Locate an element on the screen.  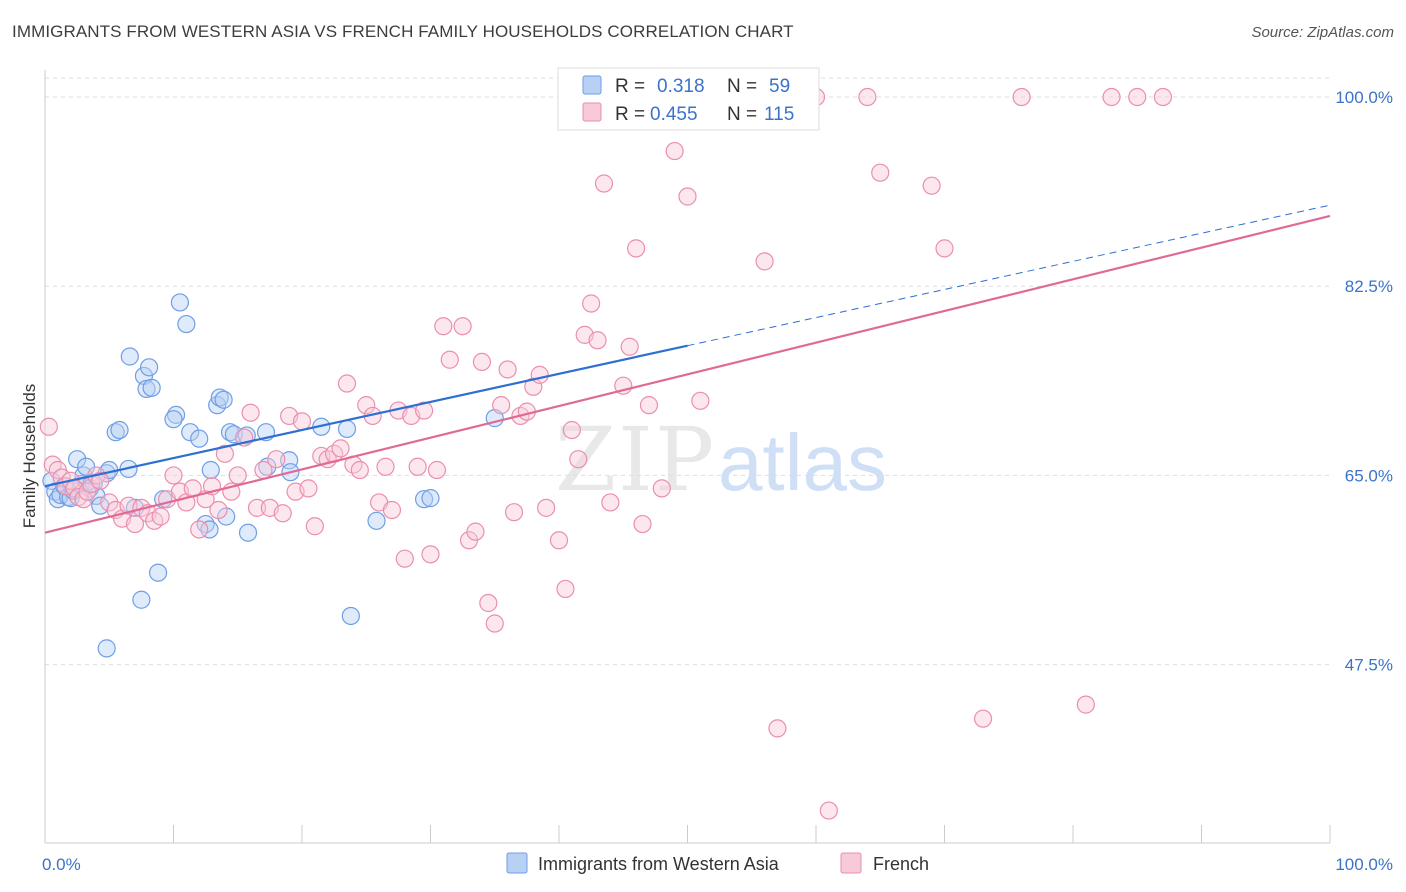
legend-swatch-blue is located at coordinates (517, 863).